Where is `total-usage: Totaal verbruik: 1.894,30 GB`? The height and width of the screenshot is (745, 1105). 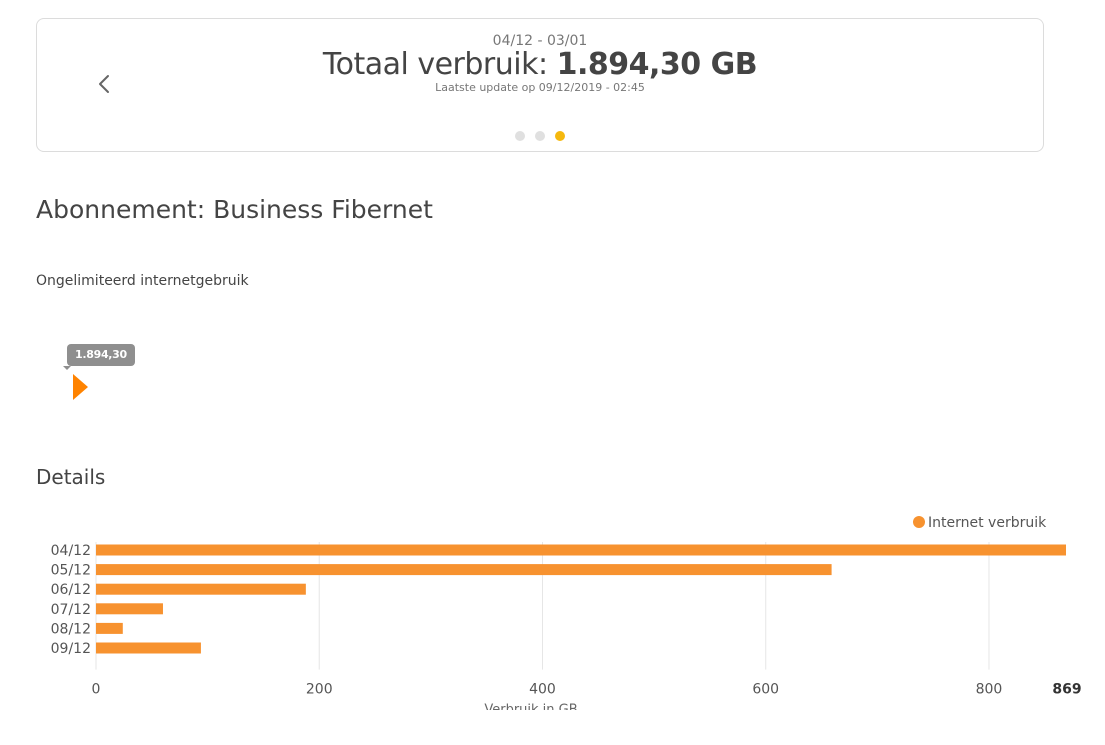 total-usage: Totaal verbruik: 1.894,30 GB is located at coordinates (540, 64).